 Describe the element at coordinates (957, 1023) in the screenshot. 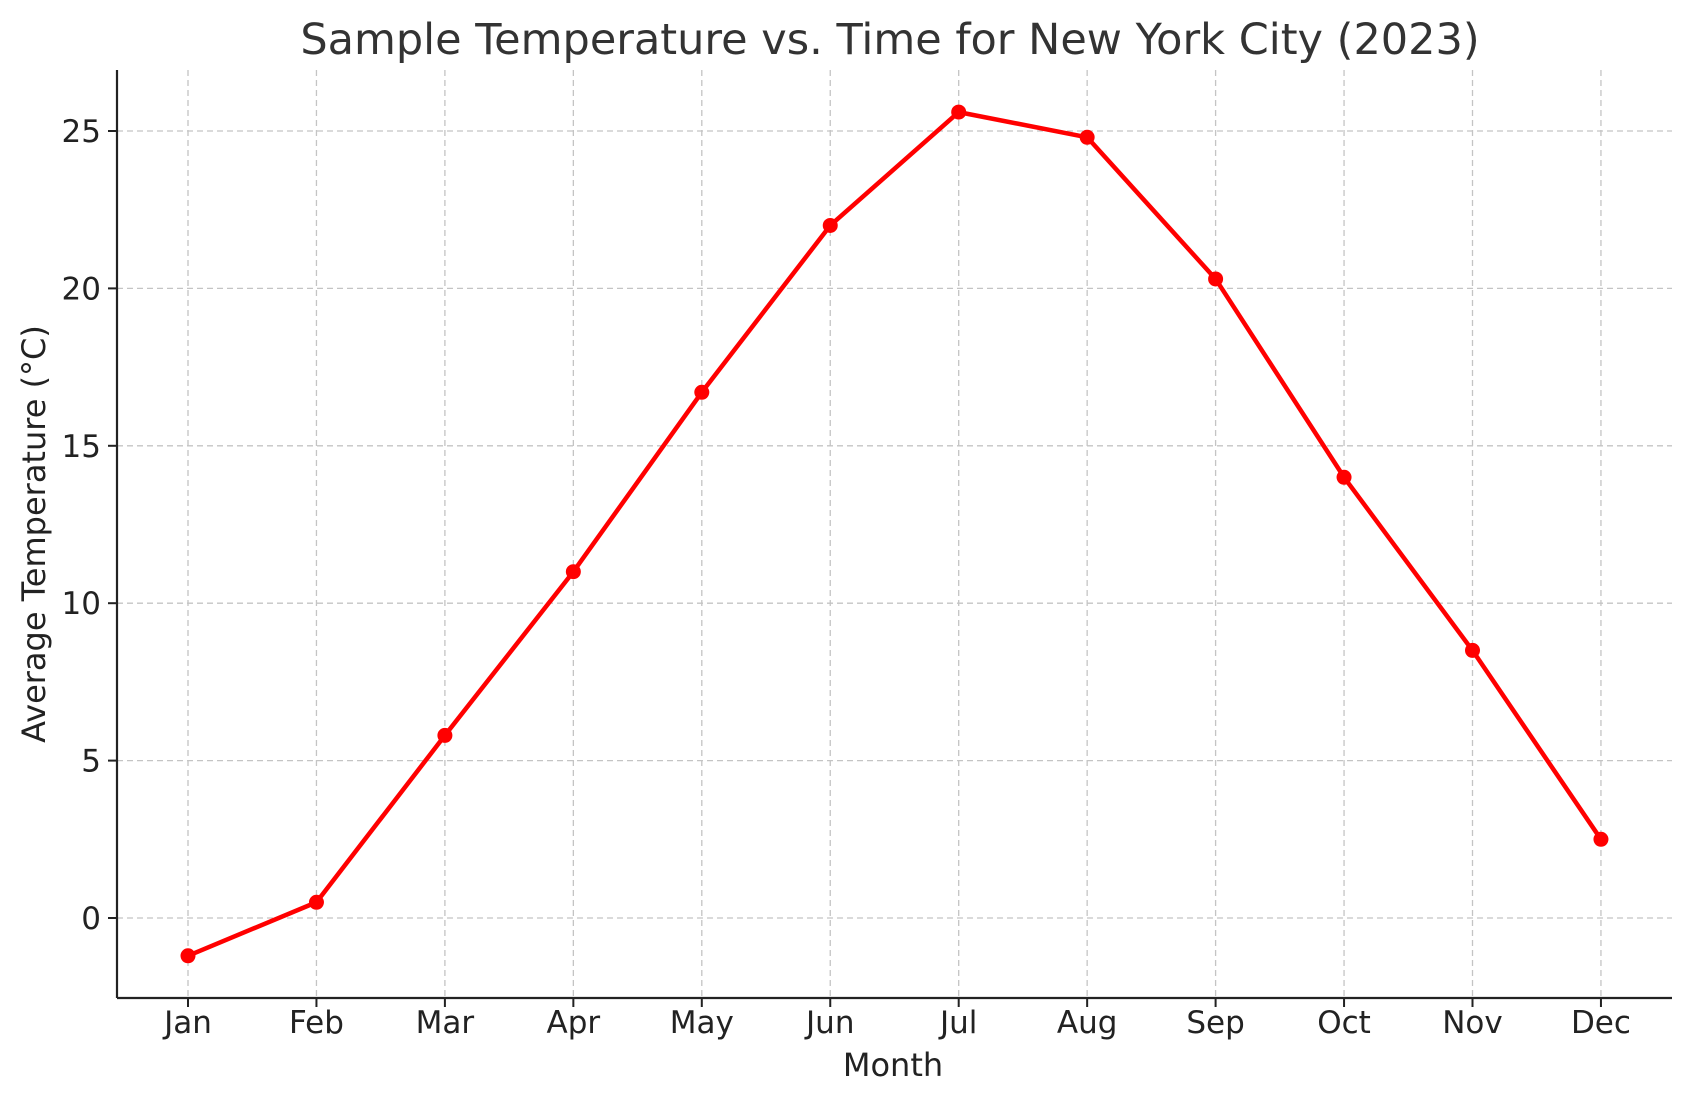

I see `x-tick-label: Jul` at that location.